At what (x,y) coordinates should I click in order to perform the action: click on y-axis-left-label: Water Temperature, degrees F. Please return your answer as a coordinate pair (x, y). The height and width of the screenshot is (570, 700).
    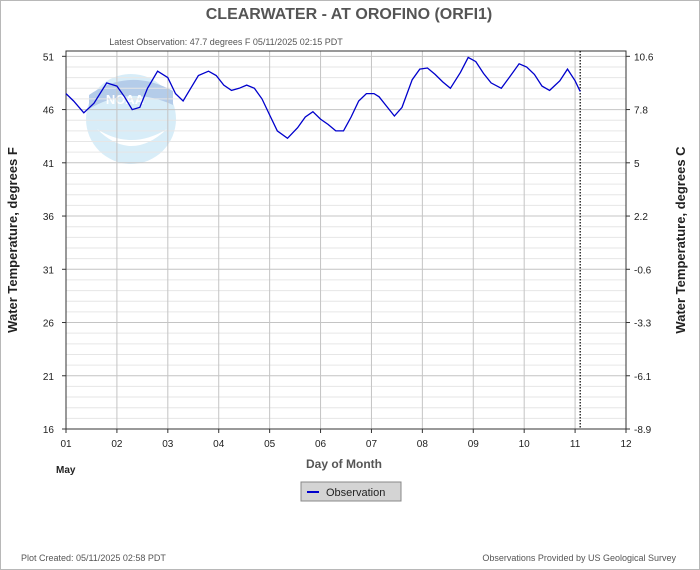
    Looking at the image, I should click on (12, 240).